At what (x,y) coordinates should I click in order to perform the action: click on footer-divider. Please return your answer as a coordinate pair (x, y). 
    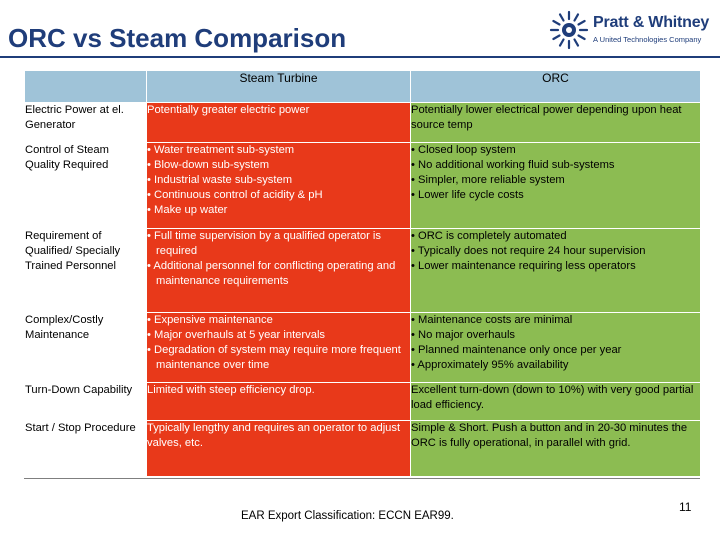
    Looking at the image, I should click on (362, 478).